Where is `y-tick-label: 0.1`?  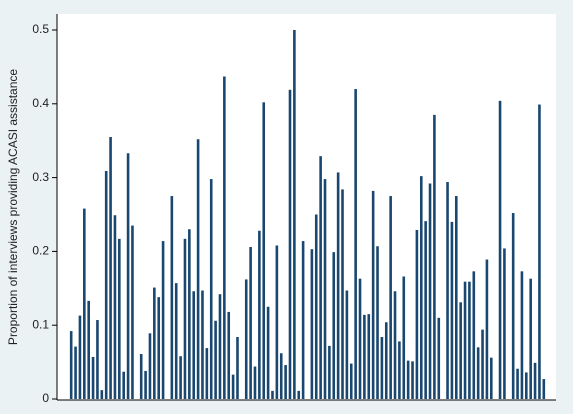
y-tick-label: 0.1 is located at coordinates (40, 324).